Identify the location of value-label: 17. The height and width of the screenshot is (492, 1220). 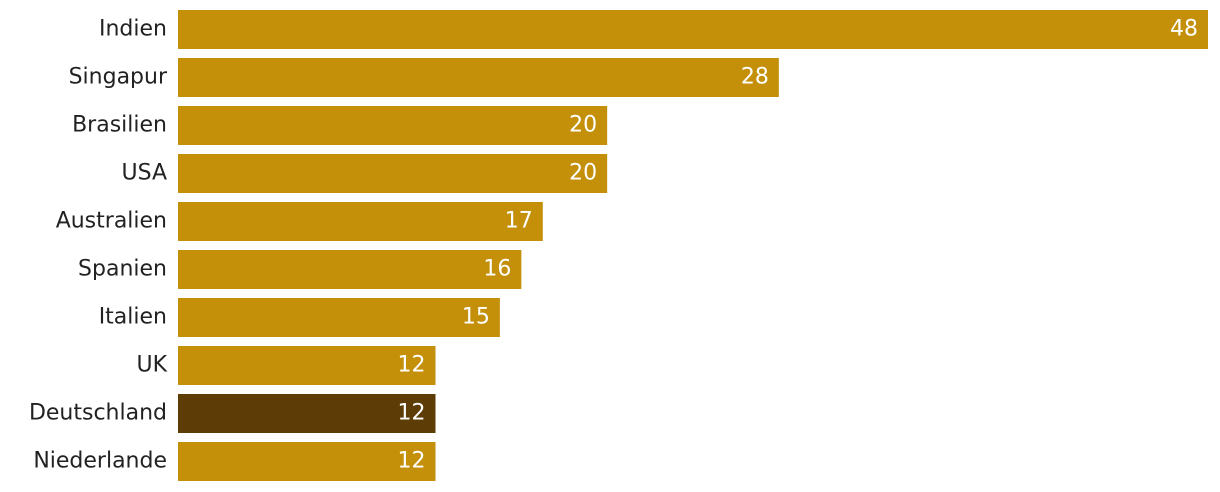
(519, 221).